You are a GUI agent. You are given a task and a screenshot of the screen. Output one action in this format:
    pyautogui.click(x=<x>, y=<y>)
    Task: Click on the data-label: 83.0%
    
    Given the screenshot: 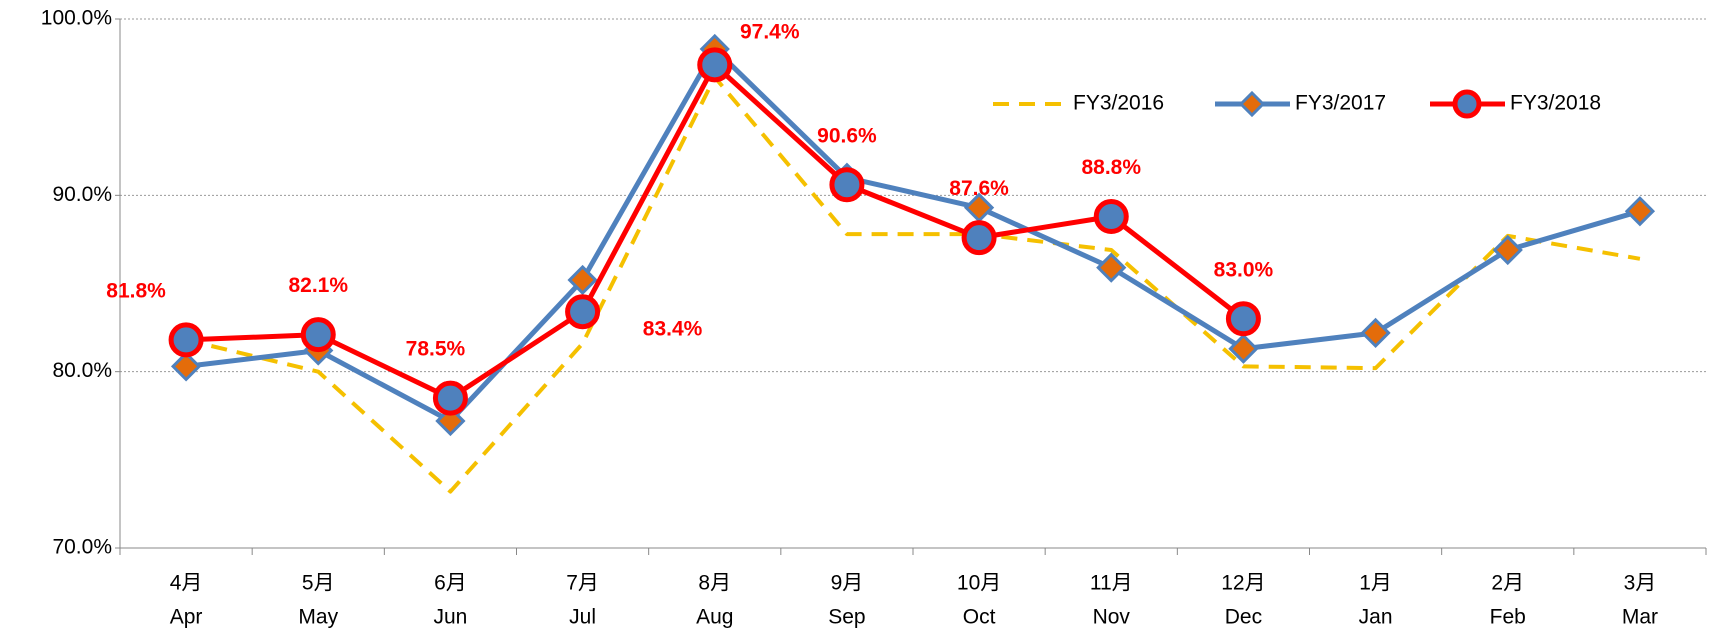 What is the action you would take?
    pyautogui.click(x=1244, y=269)
    